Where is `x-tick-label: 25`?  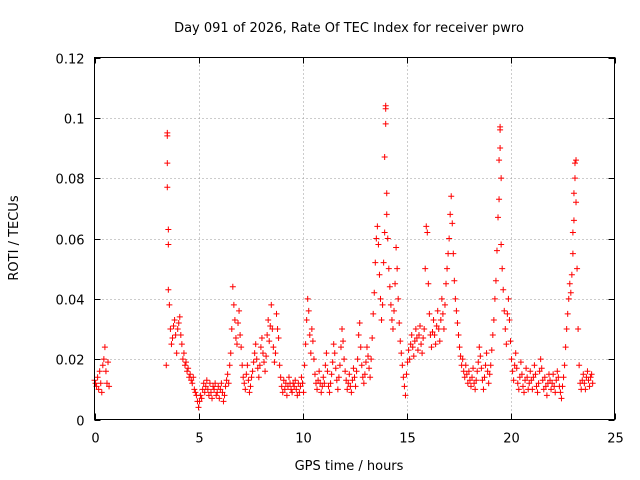
x-tick-label: 25 is located at coordinates (615, 439).